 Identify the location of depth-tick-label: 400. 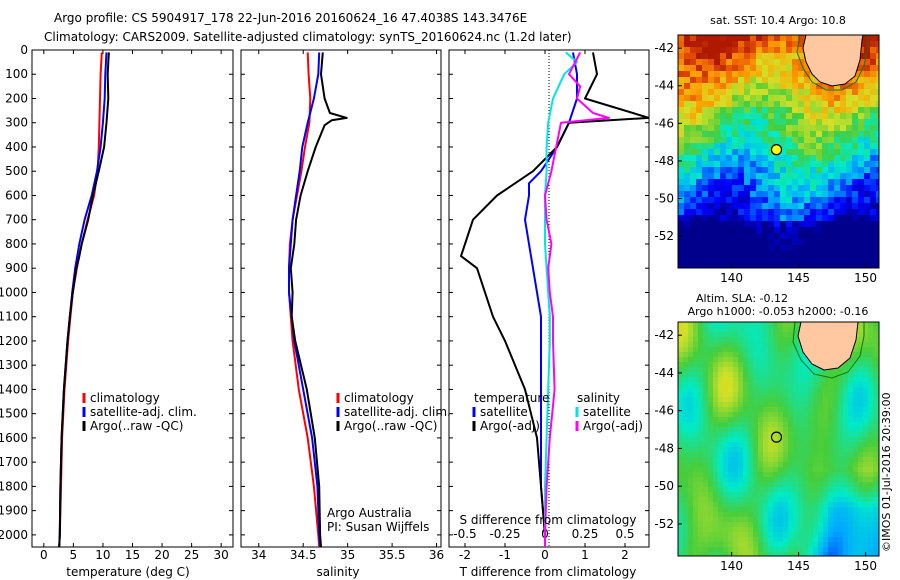
(16, 147).